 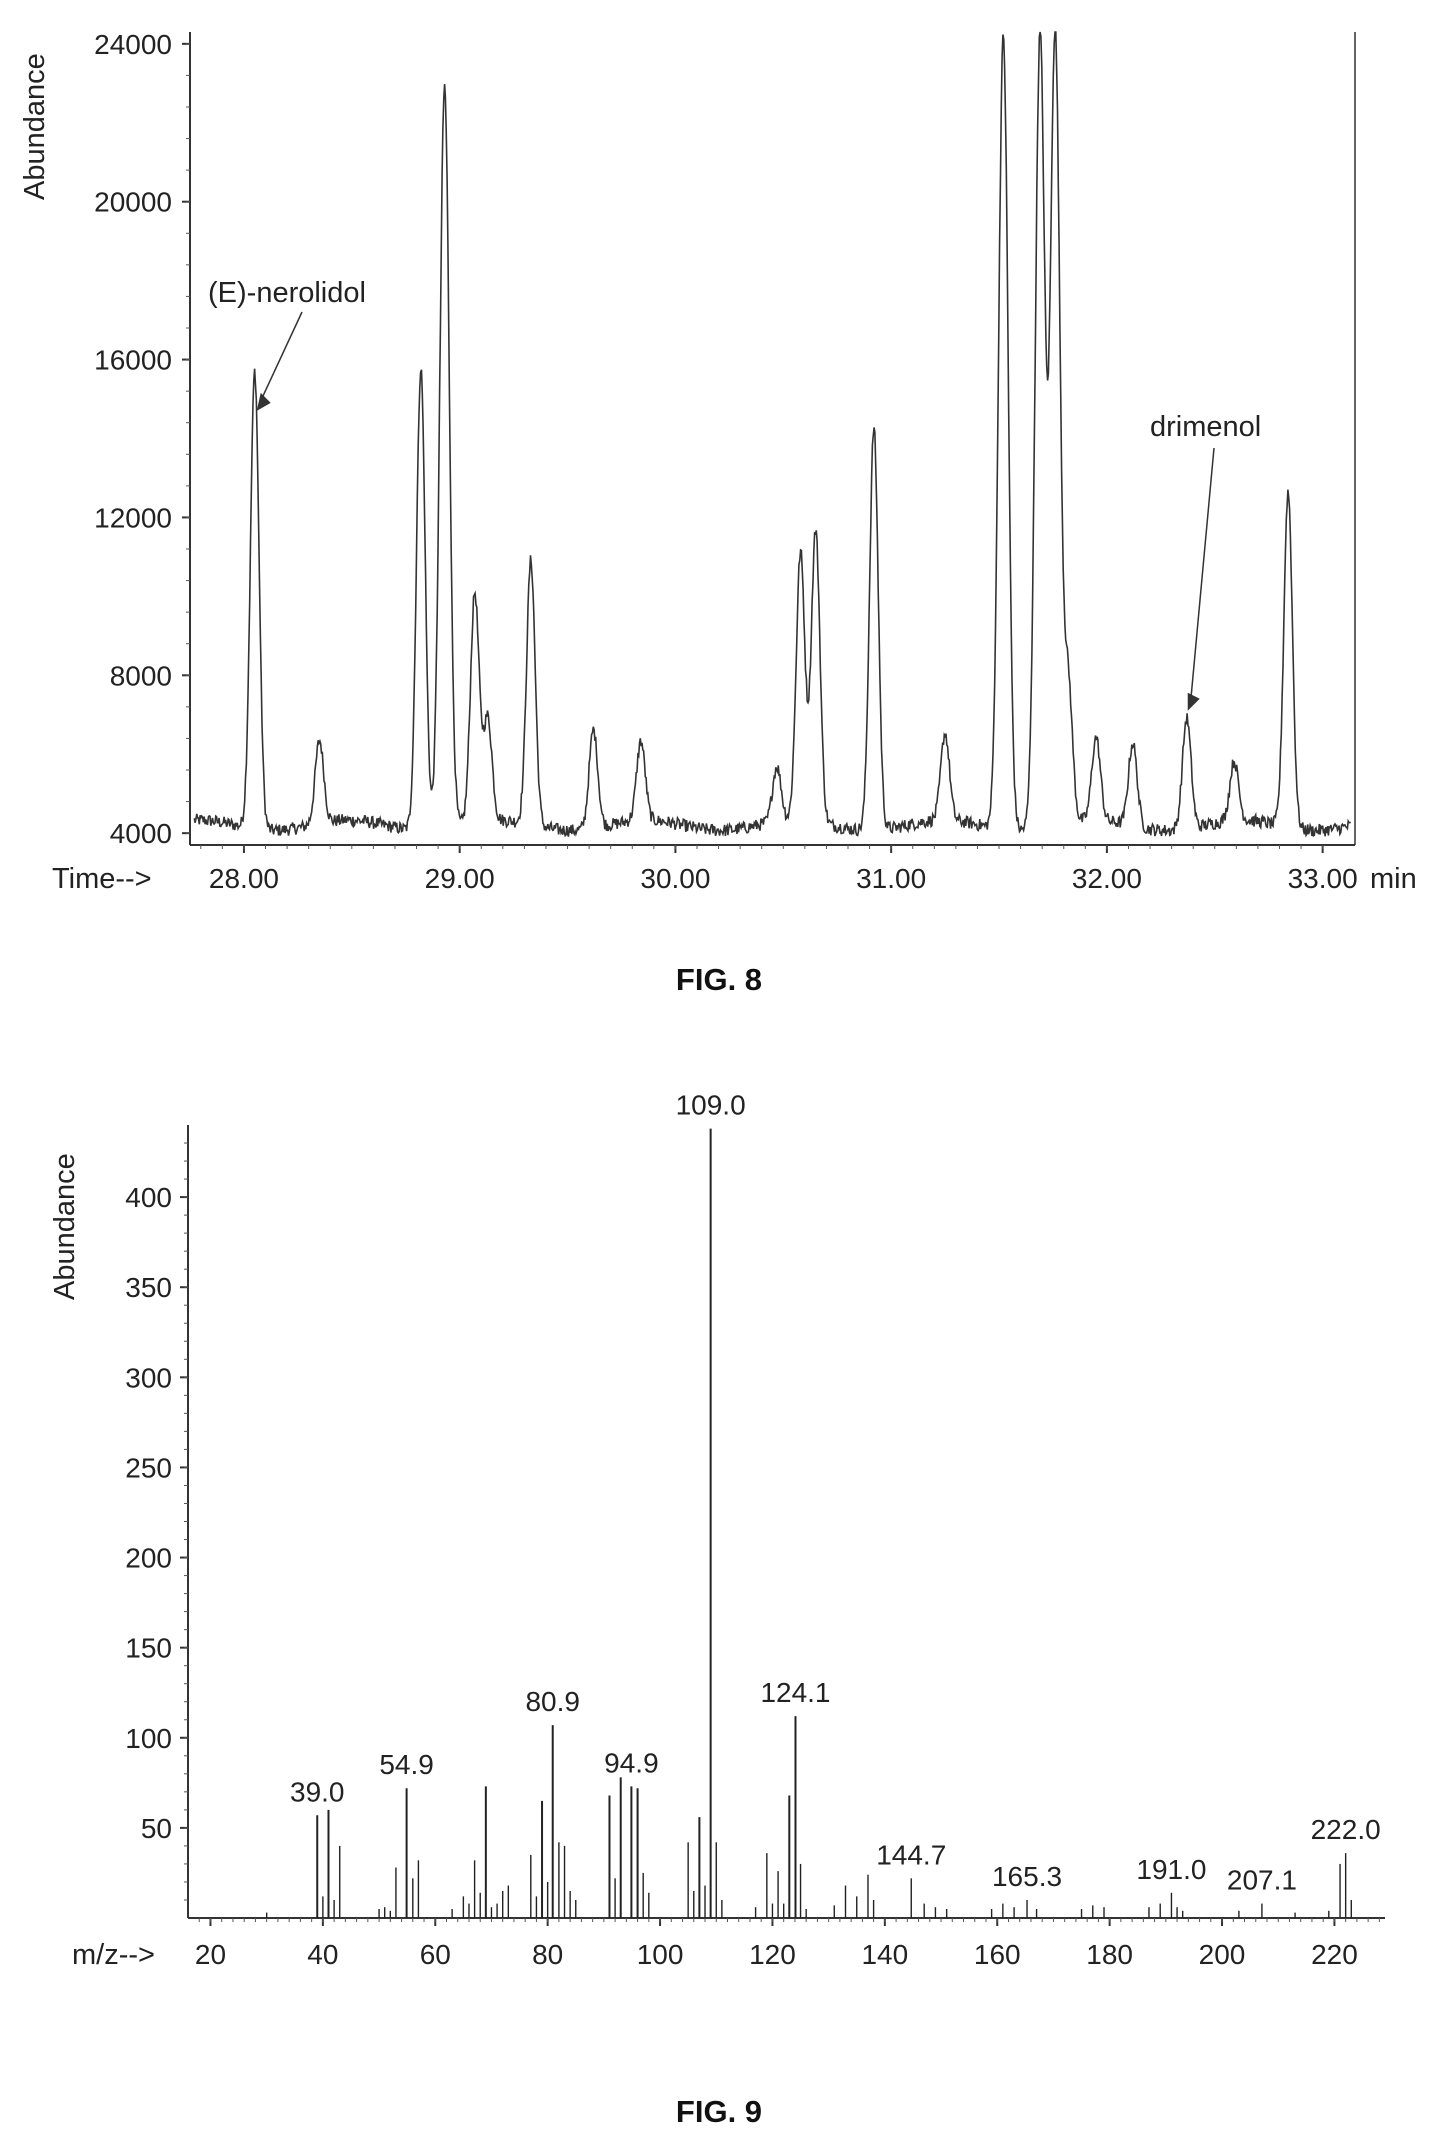 What do you see at coordinates (460, 878) in the screenshot?
I see `fig8-xtick-label: 29.00` at bounding box center [460, 878].